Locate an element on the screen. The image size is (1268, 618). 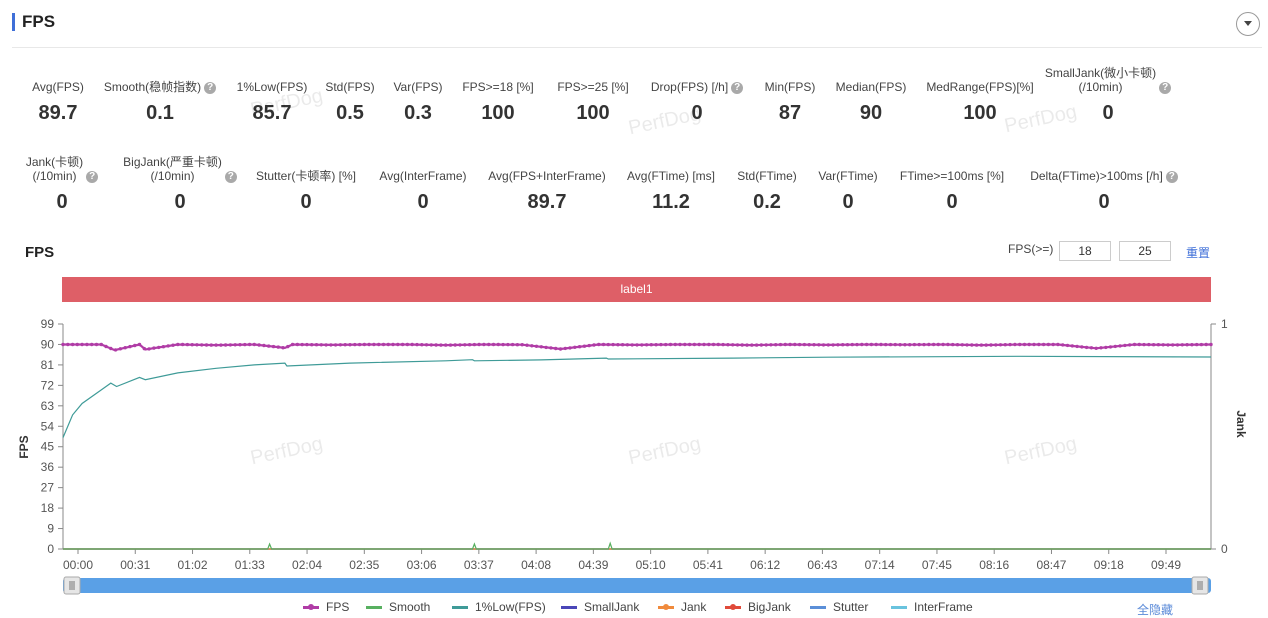
legend-label: FPS is located at coordinates (338, 607).